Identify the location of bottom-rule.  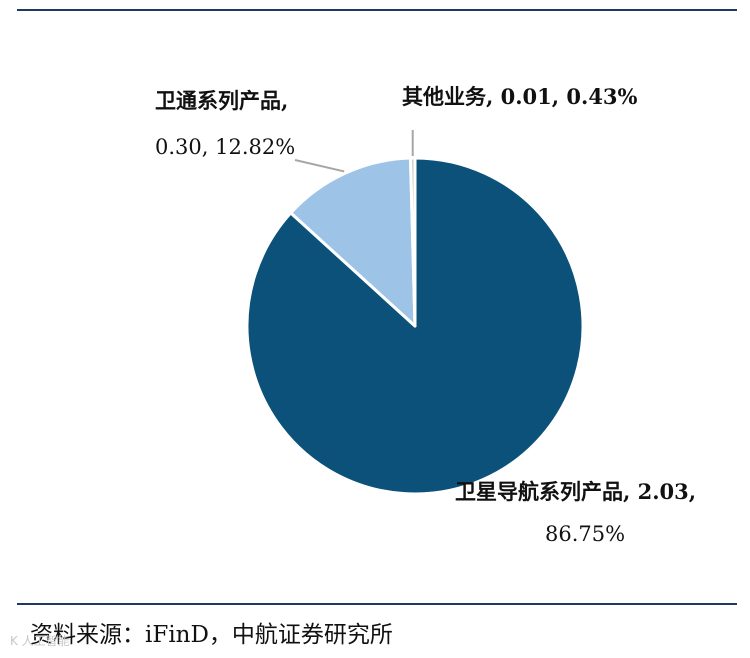
(377, 604).